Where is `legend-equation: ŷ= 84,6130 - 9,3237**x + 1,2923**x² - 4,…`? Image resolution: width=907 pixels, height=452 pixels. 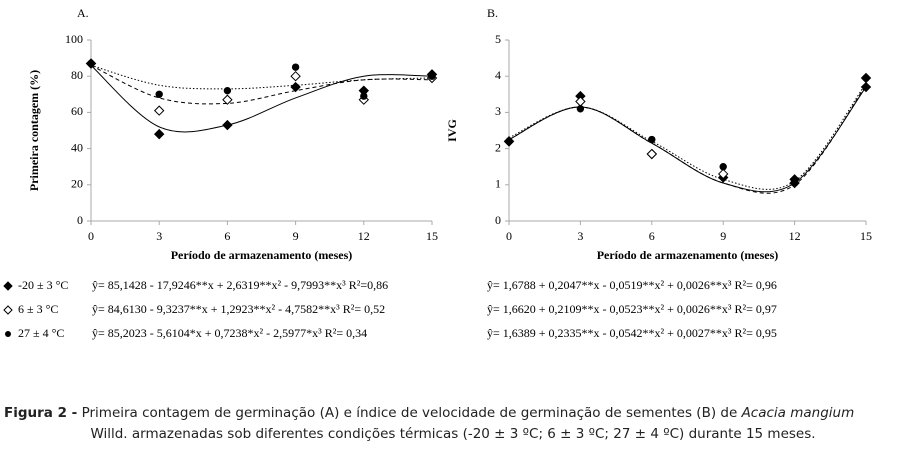 legend-equation: ŷ= 84,6130 - 9,3237**x + 1,2923**x² - 4,… is located at coordinates (238, 309).